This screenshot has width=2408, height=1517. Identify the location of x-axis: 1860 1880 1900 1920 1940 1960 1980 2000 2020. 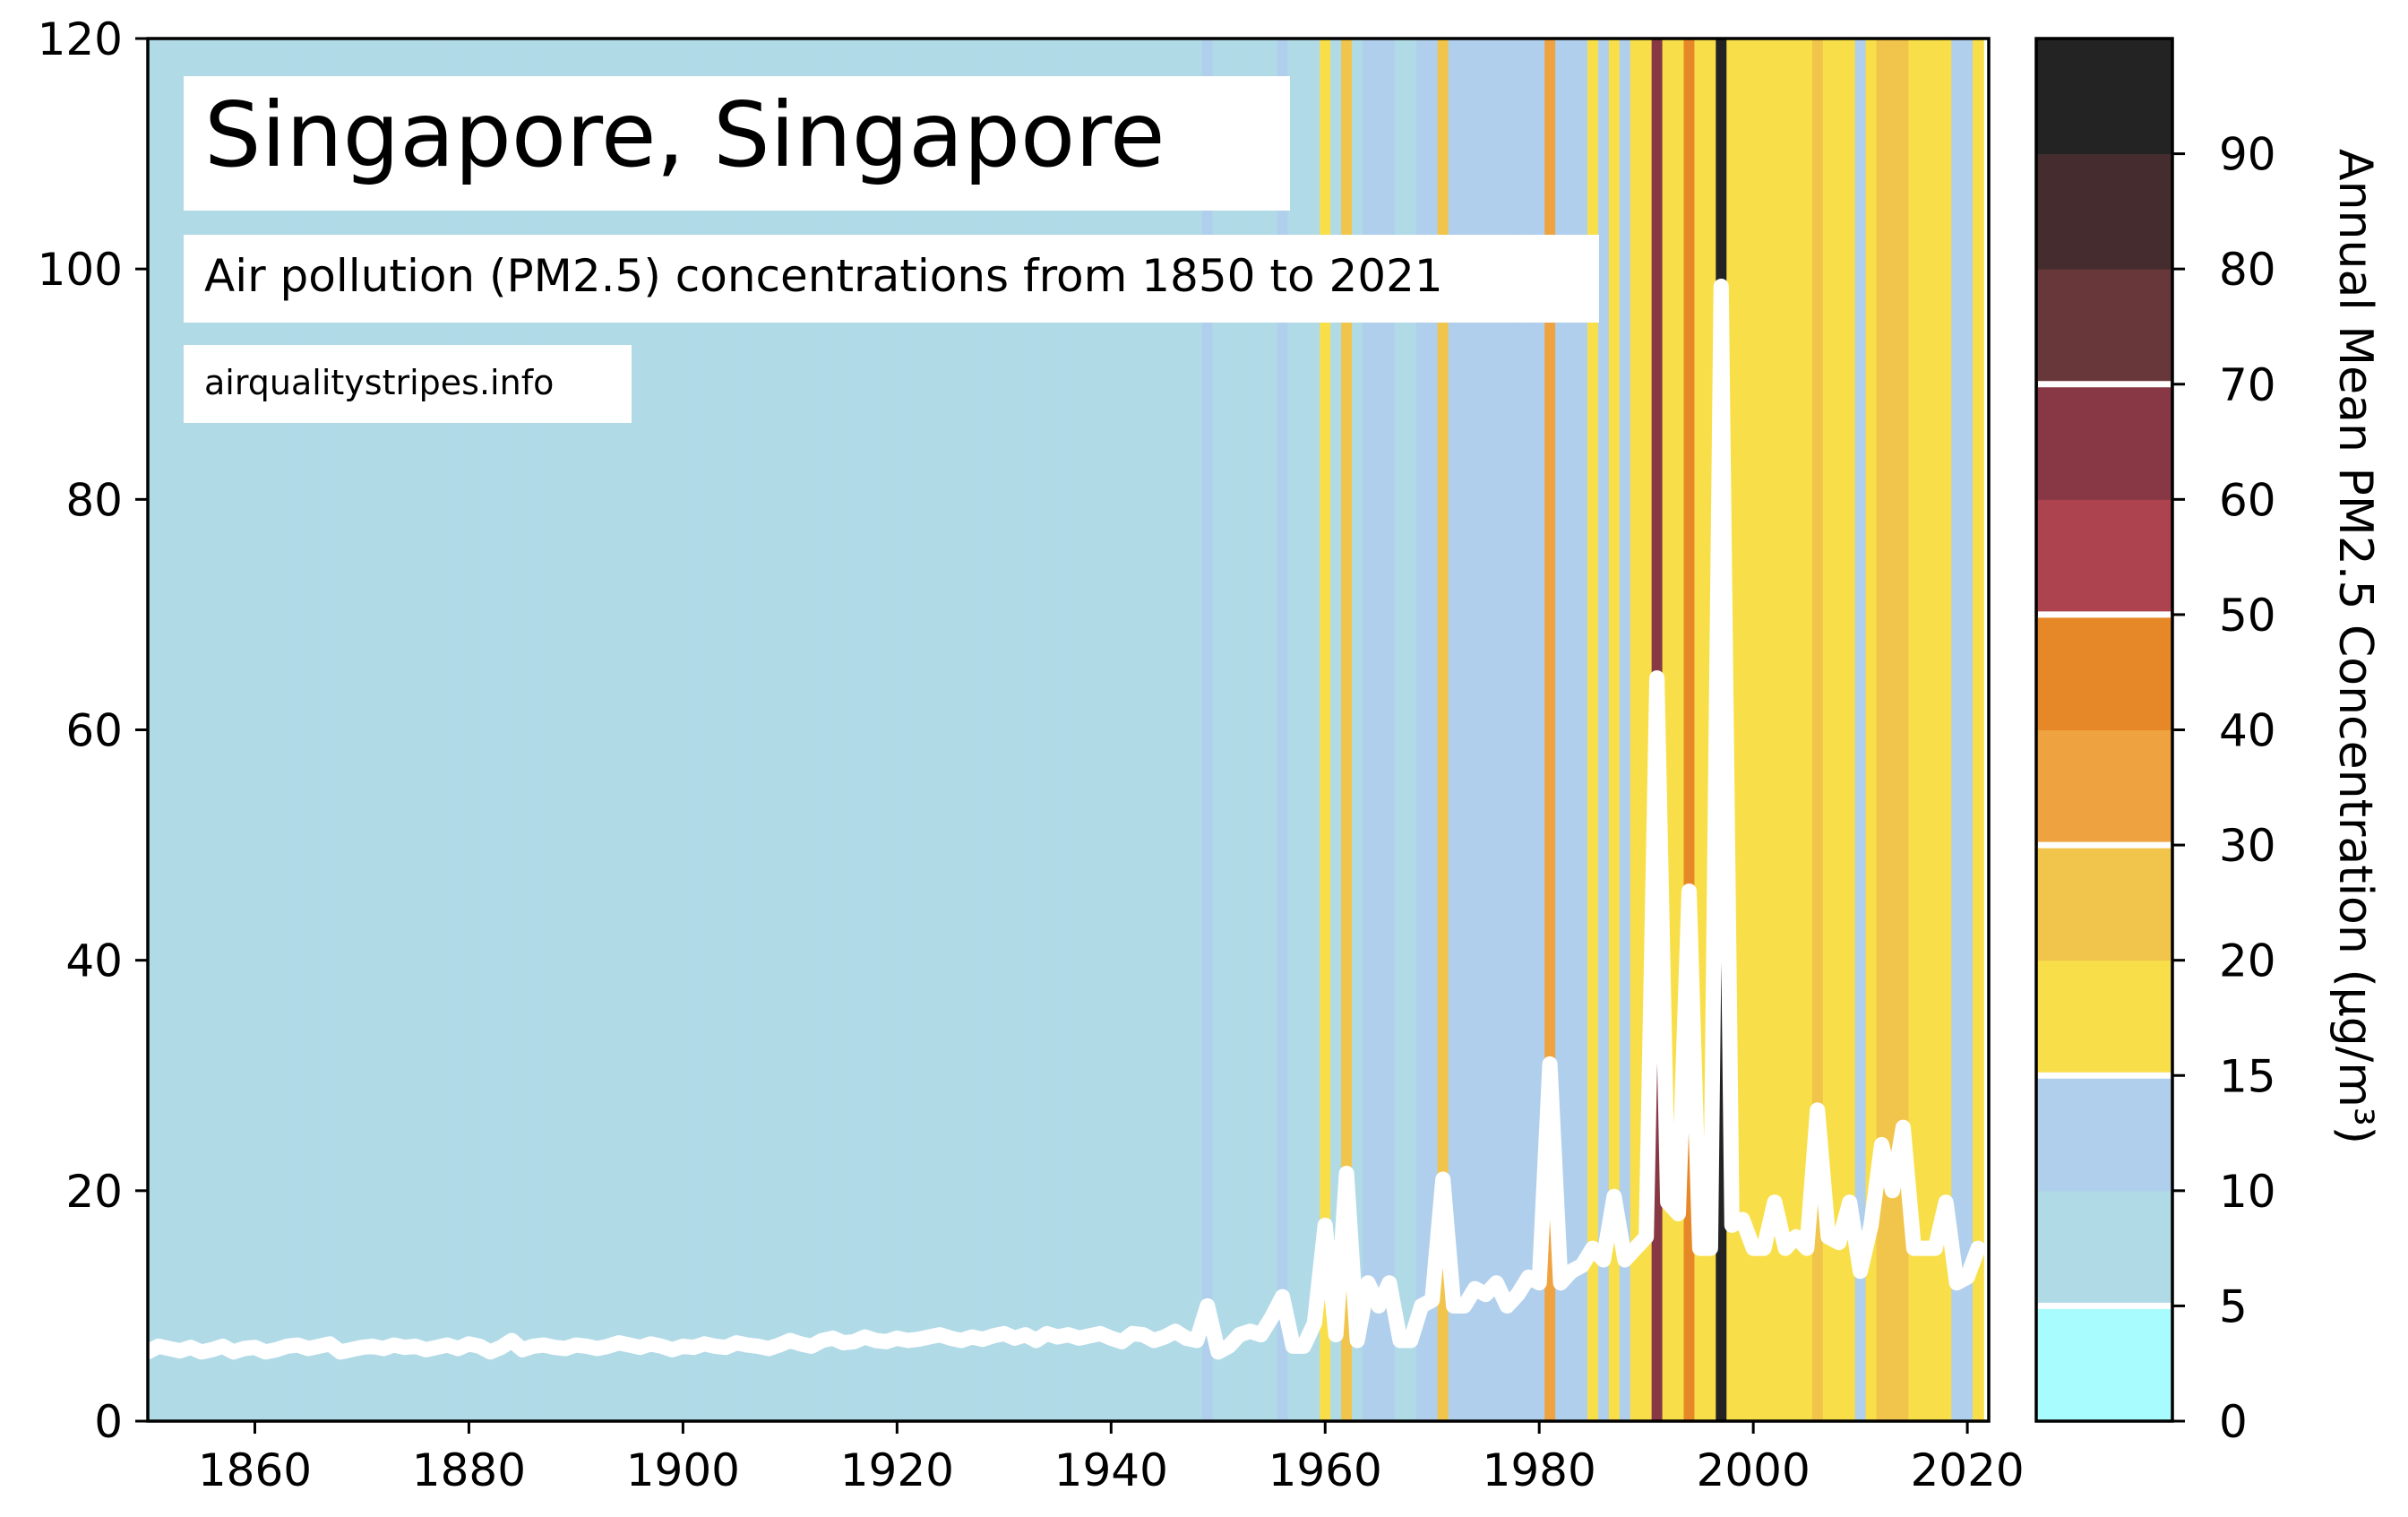
(1111, 1458).